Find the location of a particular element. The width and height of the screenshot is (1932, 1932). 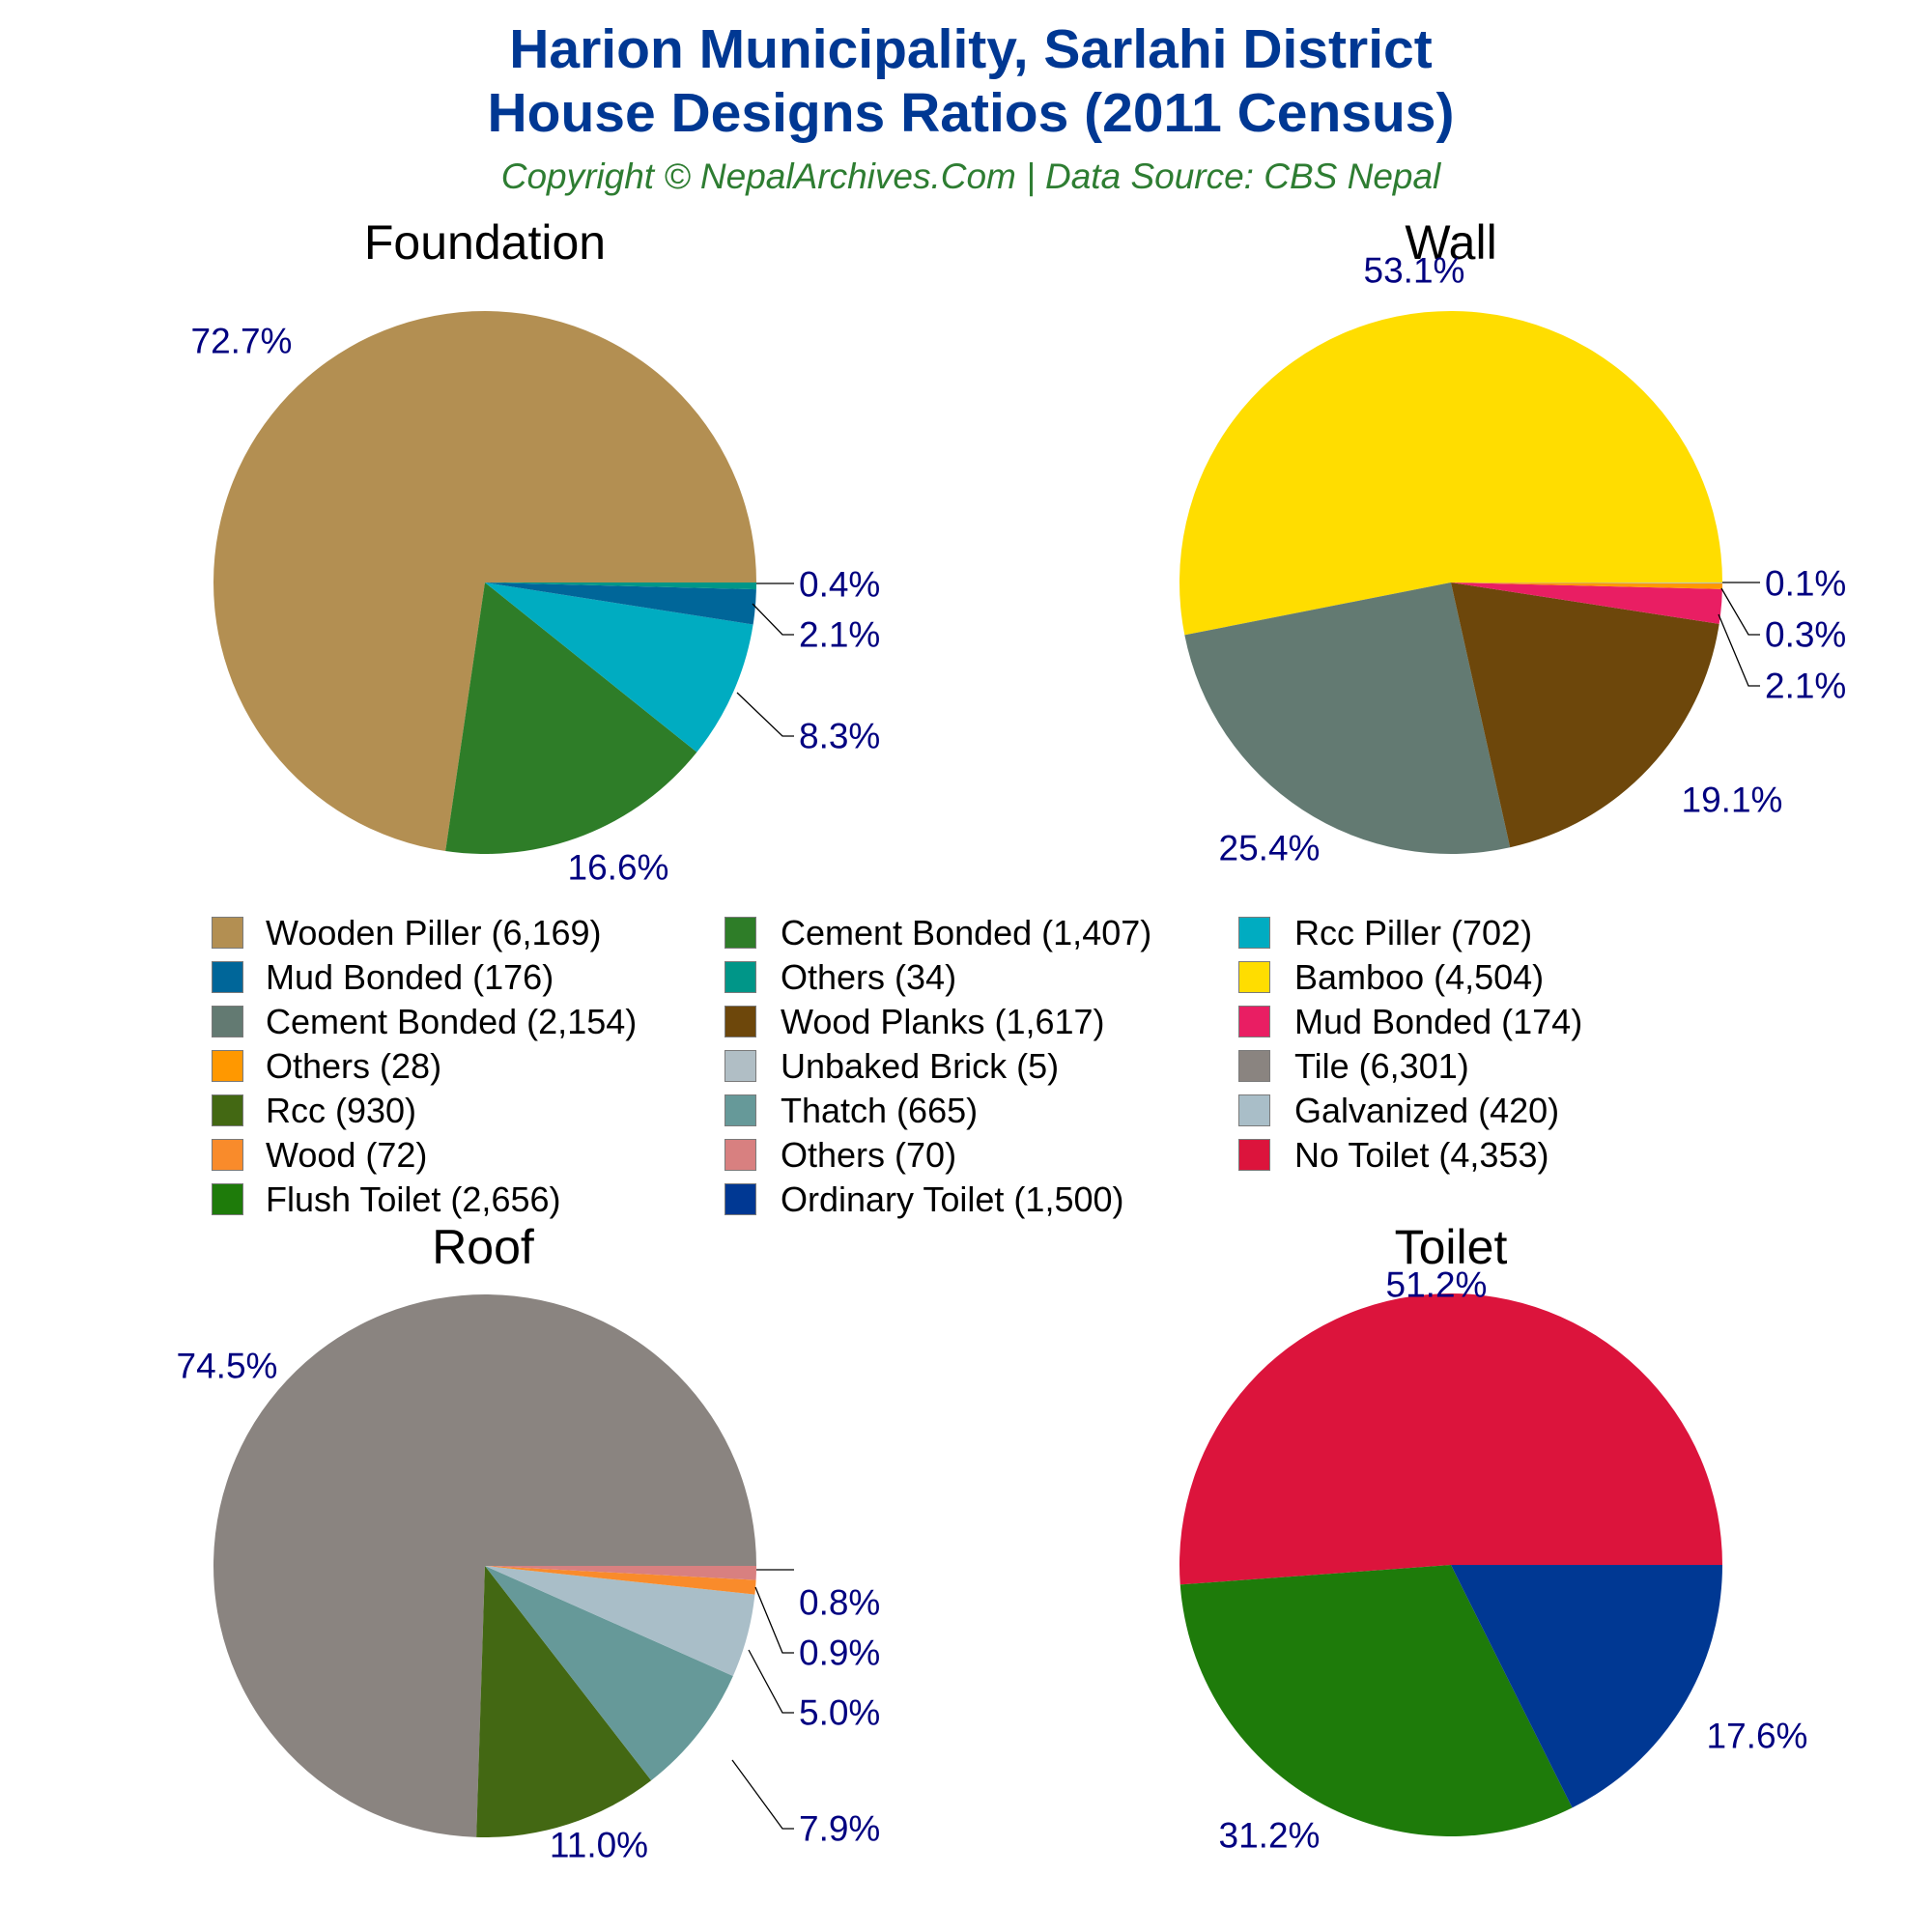

pie-foundation: Foundation 72.7% 16.6% 8.3% 2.1% 0.4% is located at coordinates (536, 551).